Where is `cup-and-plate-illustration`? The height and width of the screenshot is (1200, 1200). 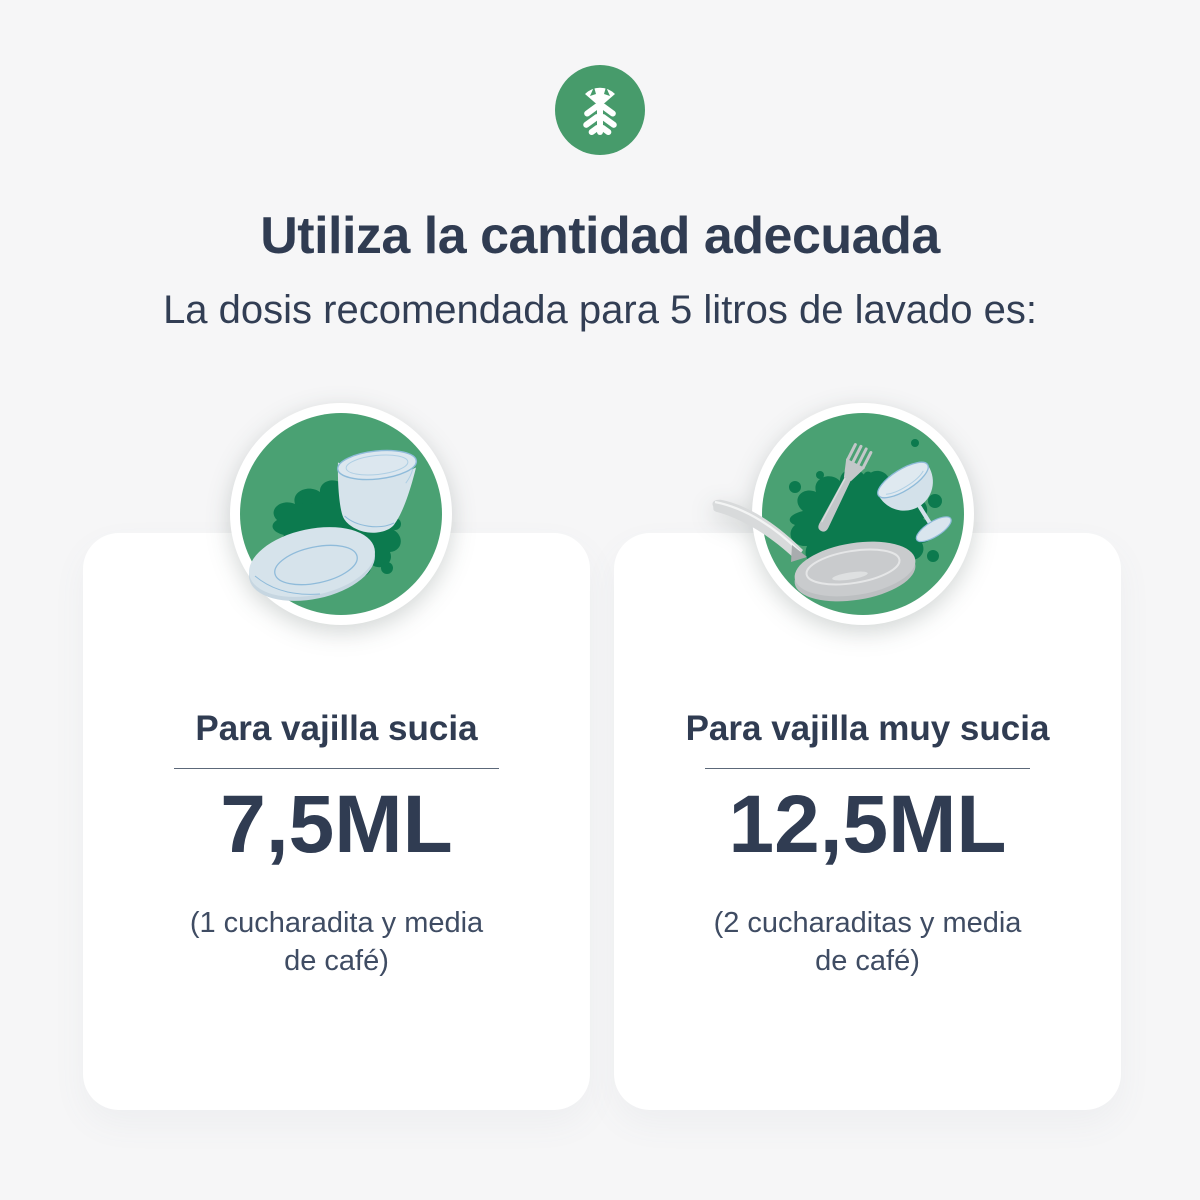
cup-and-plate-illustration is located at coordinates (341, 514).